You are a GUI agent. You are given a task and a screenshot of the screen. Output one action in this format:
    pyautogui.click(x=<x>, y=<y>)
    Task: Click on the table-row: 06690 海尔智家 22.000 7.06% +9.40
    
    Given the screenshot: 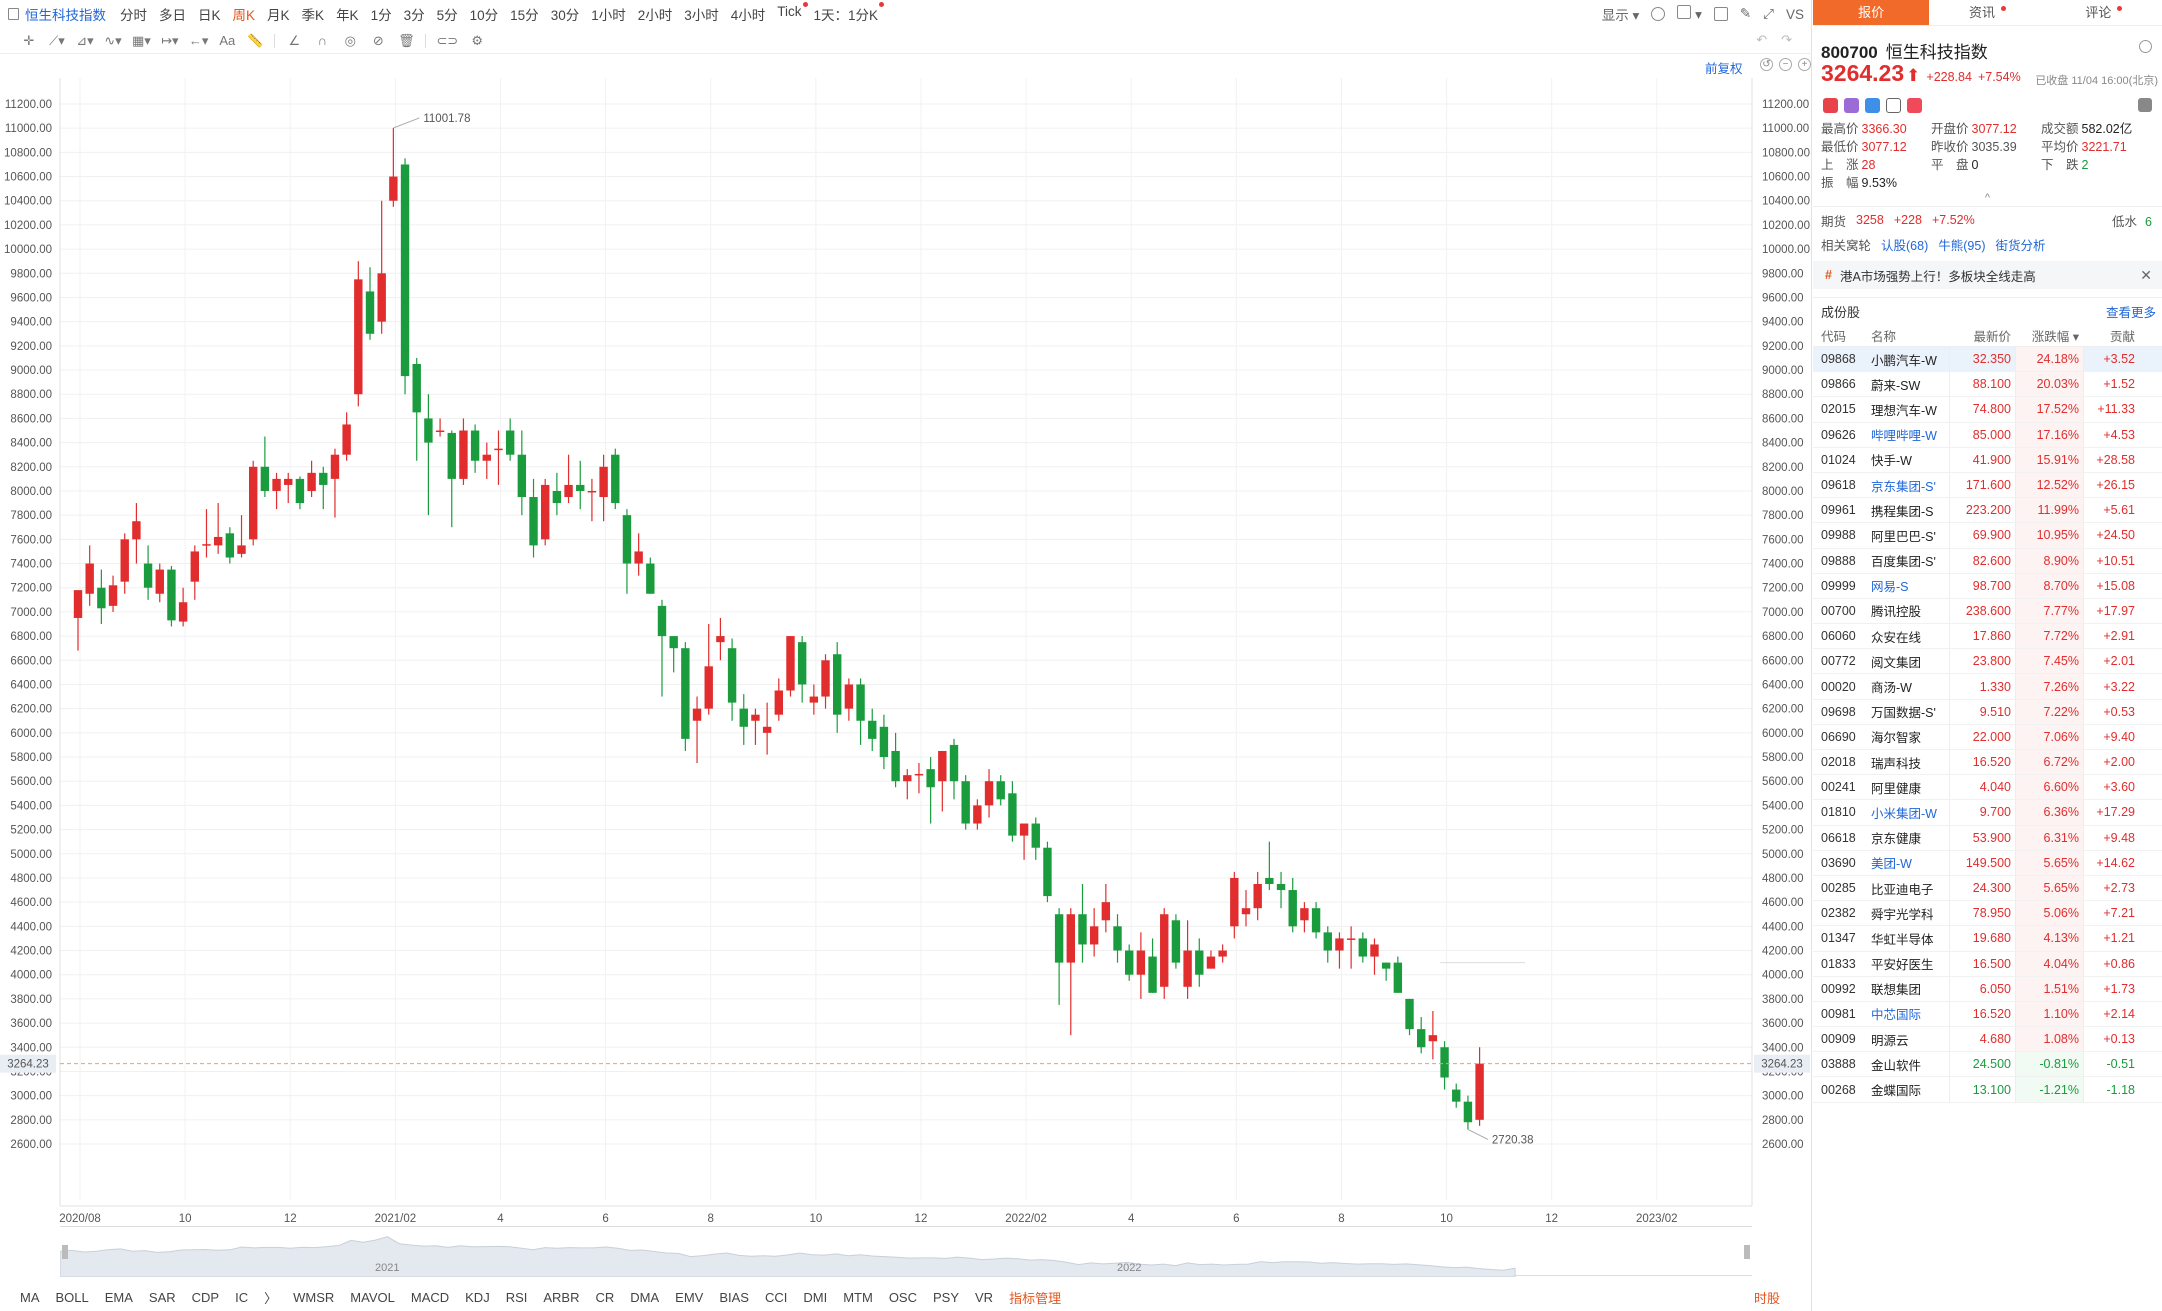 What is the action you would take?
    pyautogui.click(x=1987, y=737)
    